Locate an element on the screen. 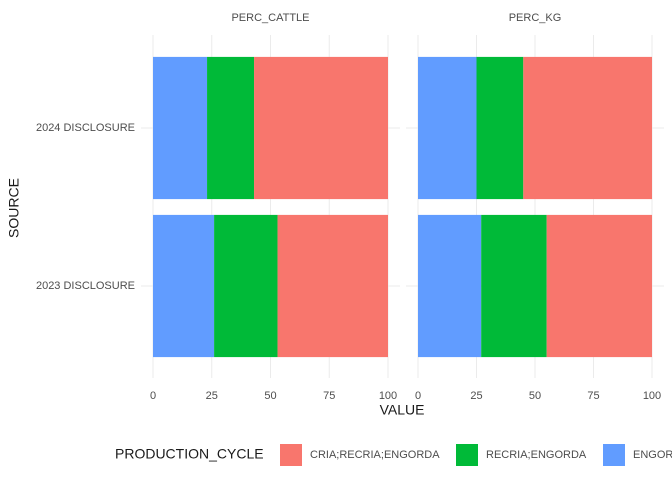 Image resolution: width=672 pixels, height=480 pixels. legend-label: RECRIA;ENGORDA is located at coordinates (536, 455).